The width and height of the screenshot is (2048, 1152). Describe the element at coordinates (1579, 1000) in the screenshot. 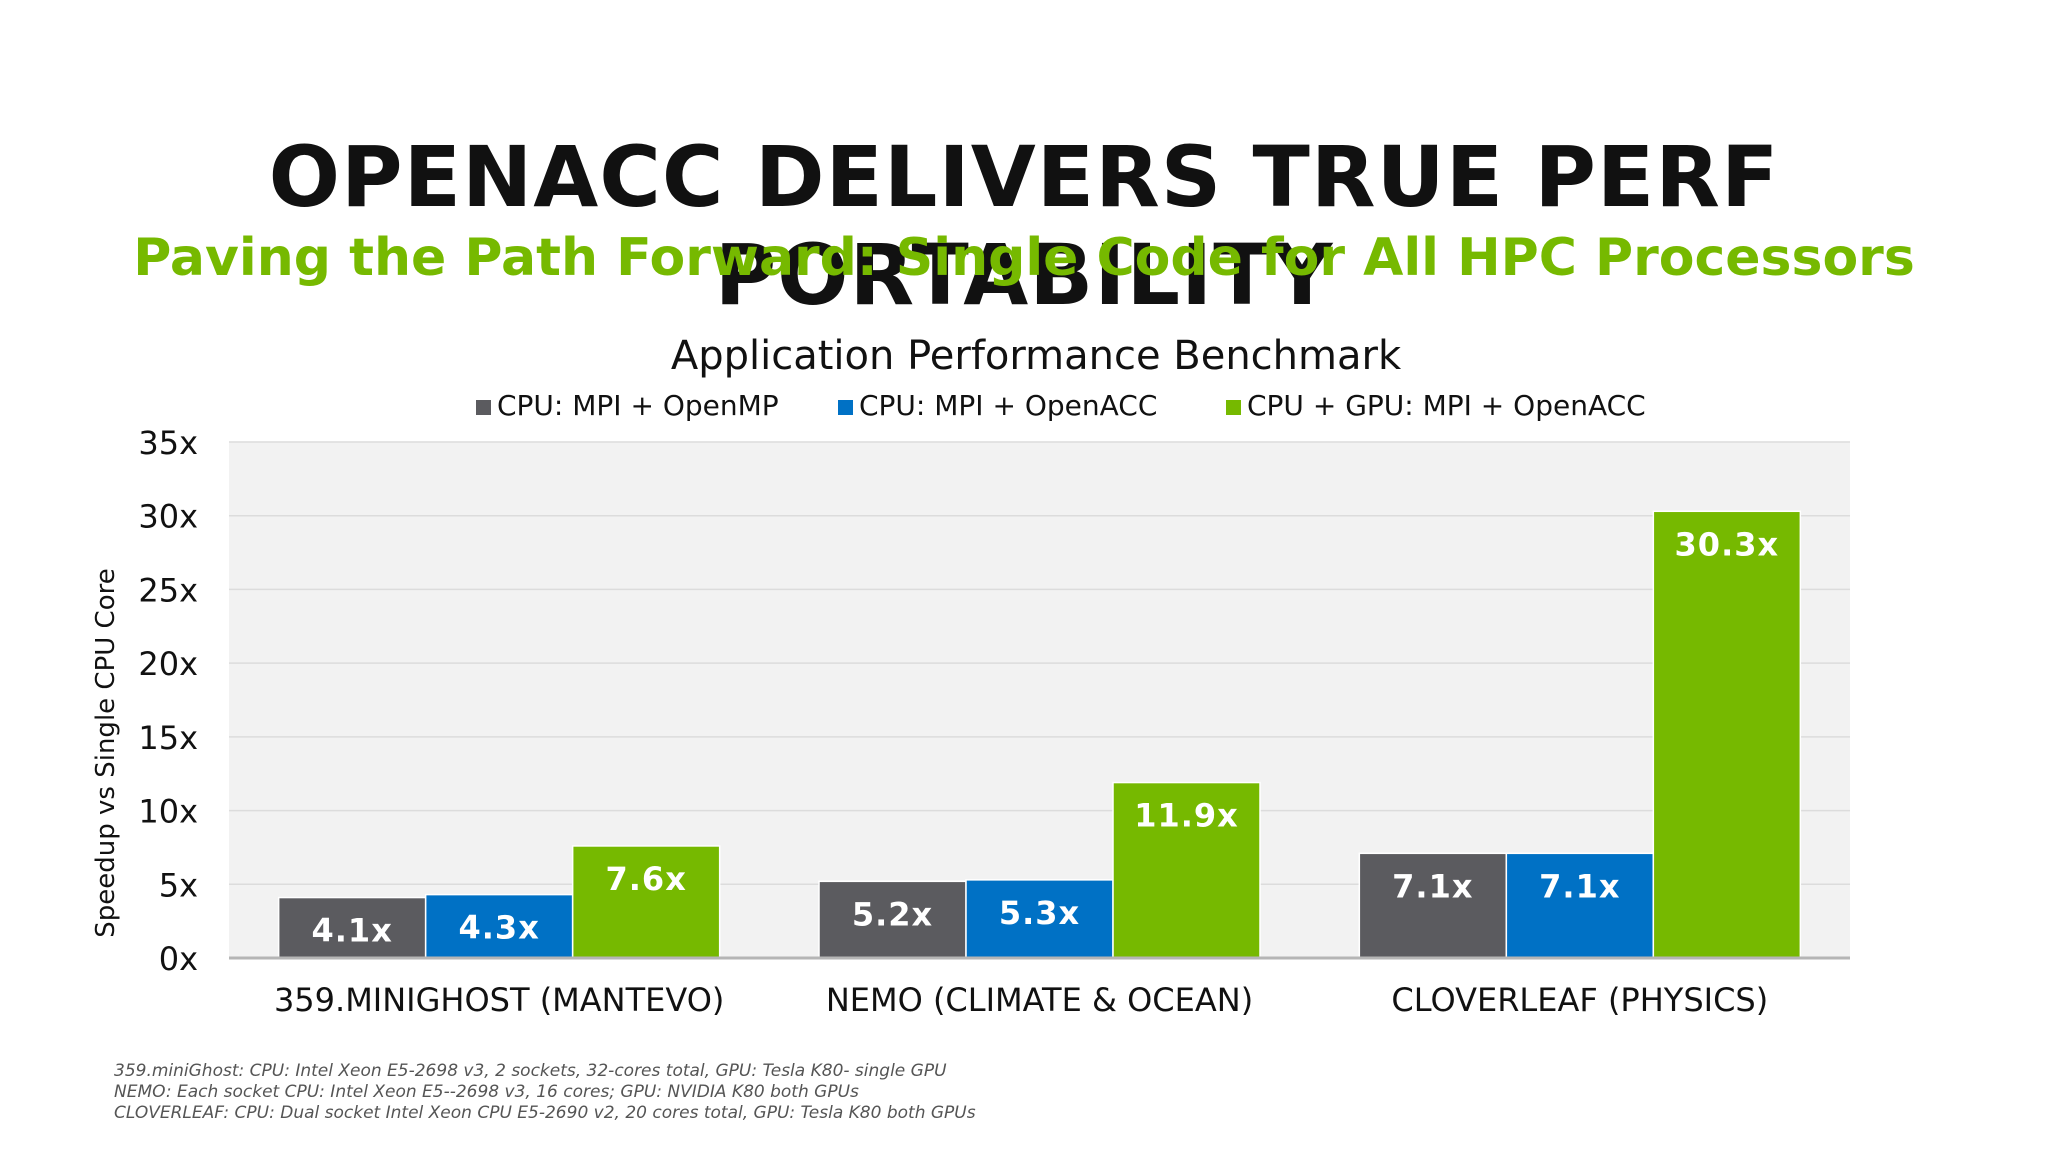

I see `x-category-label: CLOVERLEAF (PHYSICS)` at that location.